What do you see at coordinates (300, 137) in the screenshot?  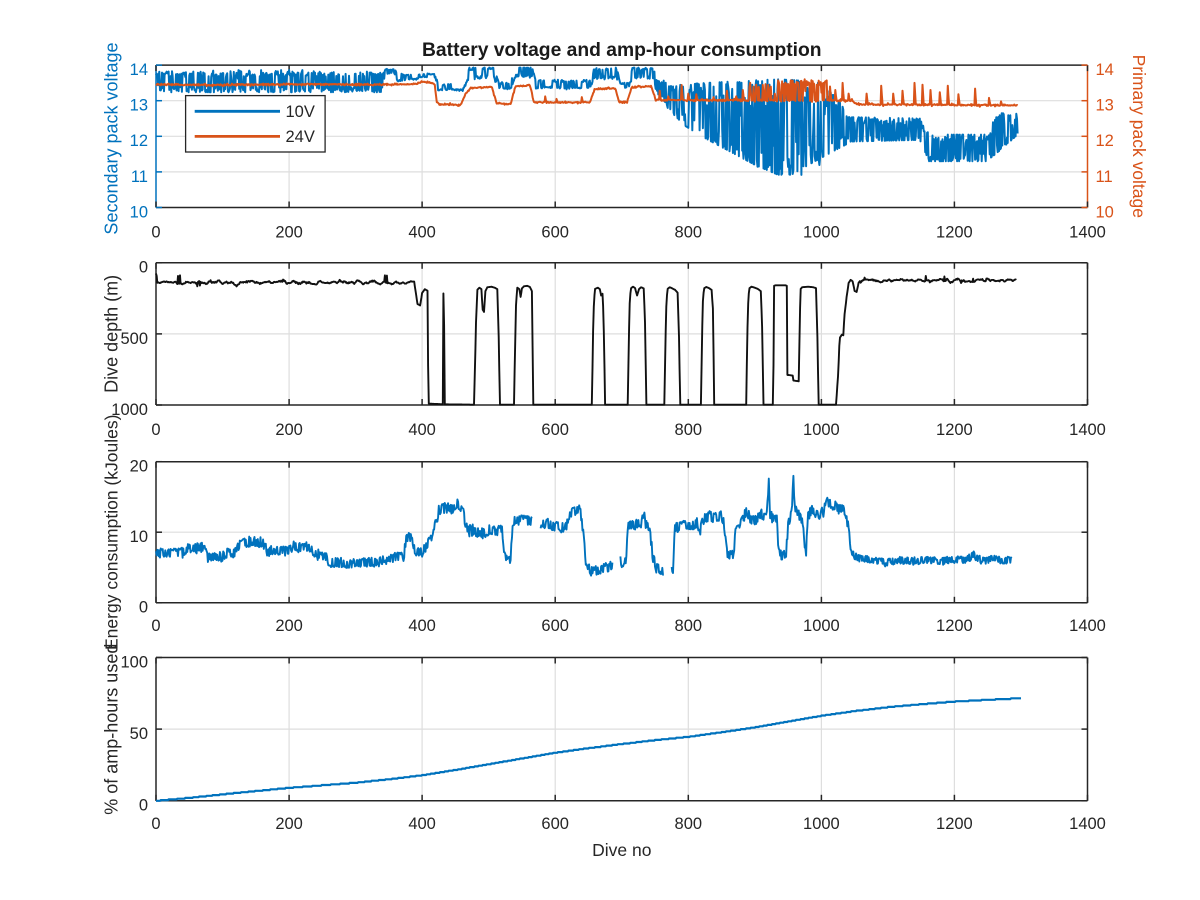 I see `svg-text: 24V` at bounding box center [300, 137].